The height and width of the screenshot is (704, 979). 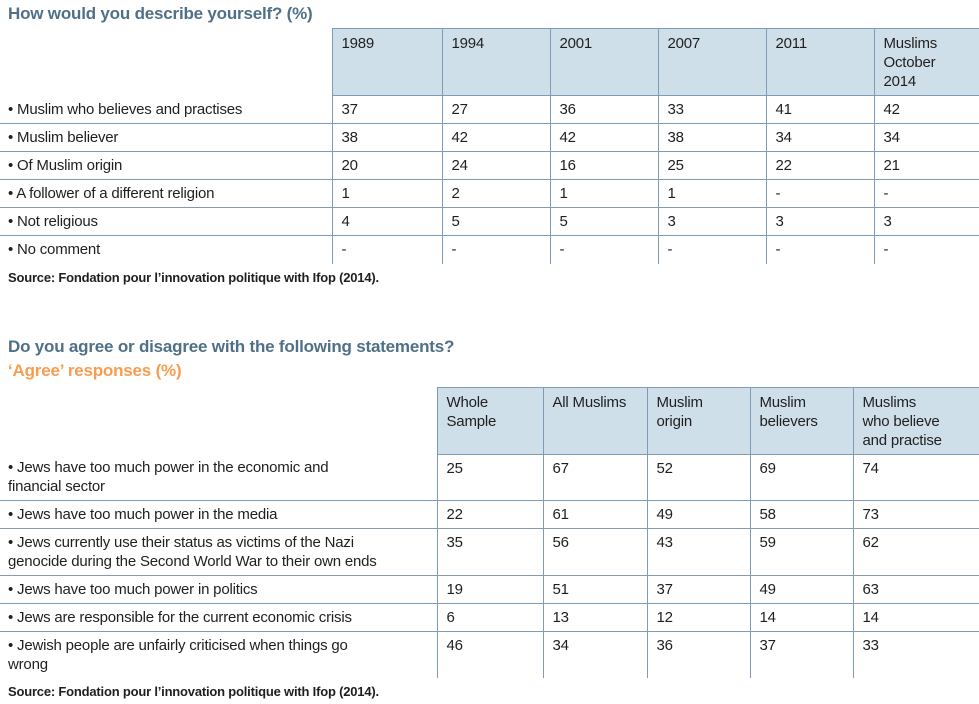 I want to click on table1-corner-cell, so click(x=166, y=62).